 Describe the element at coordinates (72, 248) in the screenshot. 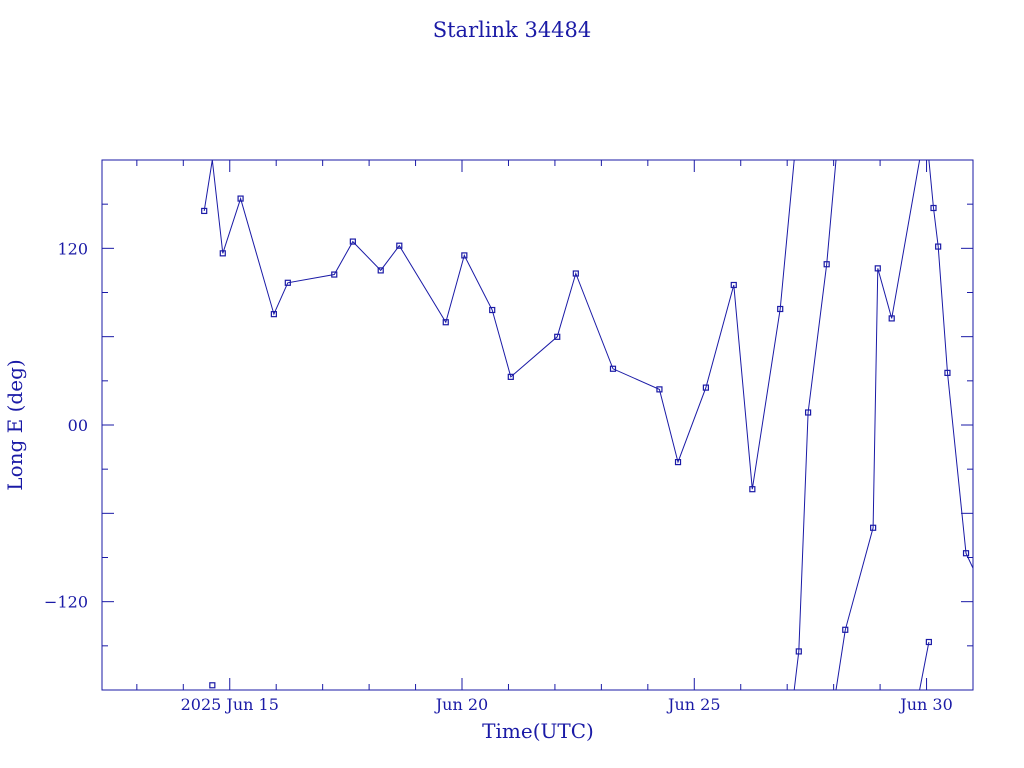

I see `y-tick-label: 120` at that location.